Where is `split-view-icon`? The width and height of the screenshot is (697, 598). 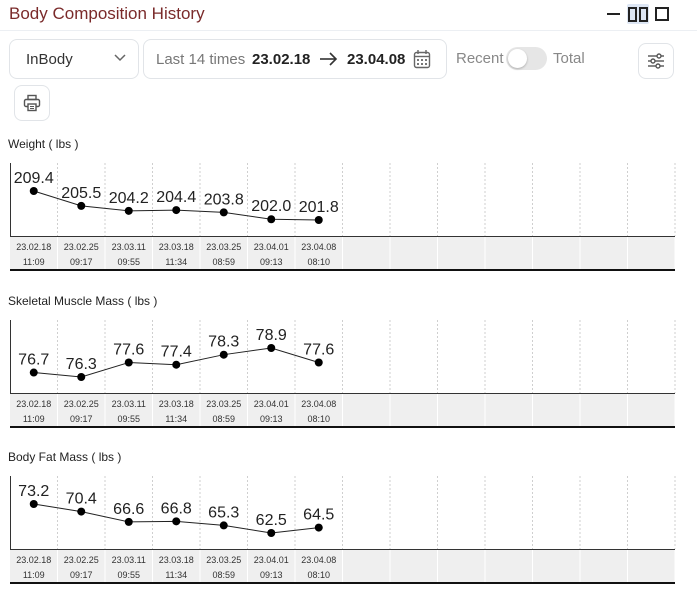
split-view-icon is located at coordinates (638, 14).